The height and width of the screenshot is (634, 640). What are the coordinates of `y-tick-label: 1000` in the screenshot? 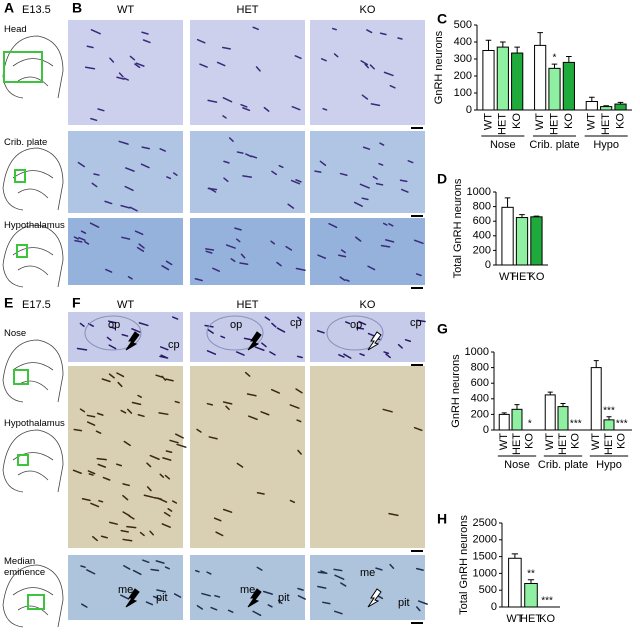 It's located at (485, 573).